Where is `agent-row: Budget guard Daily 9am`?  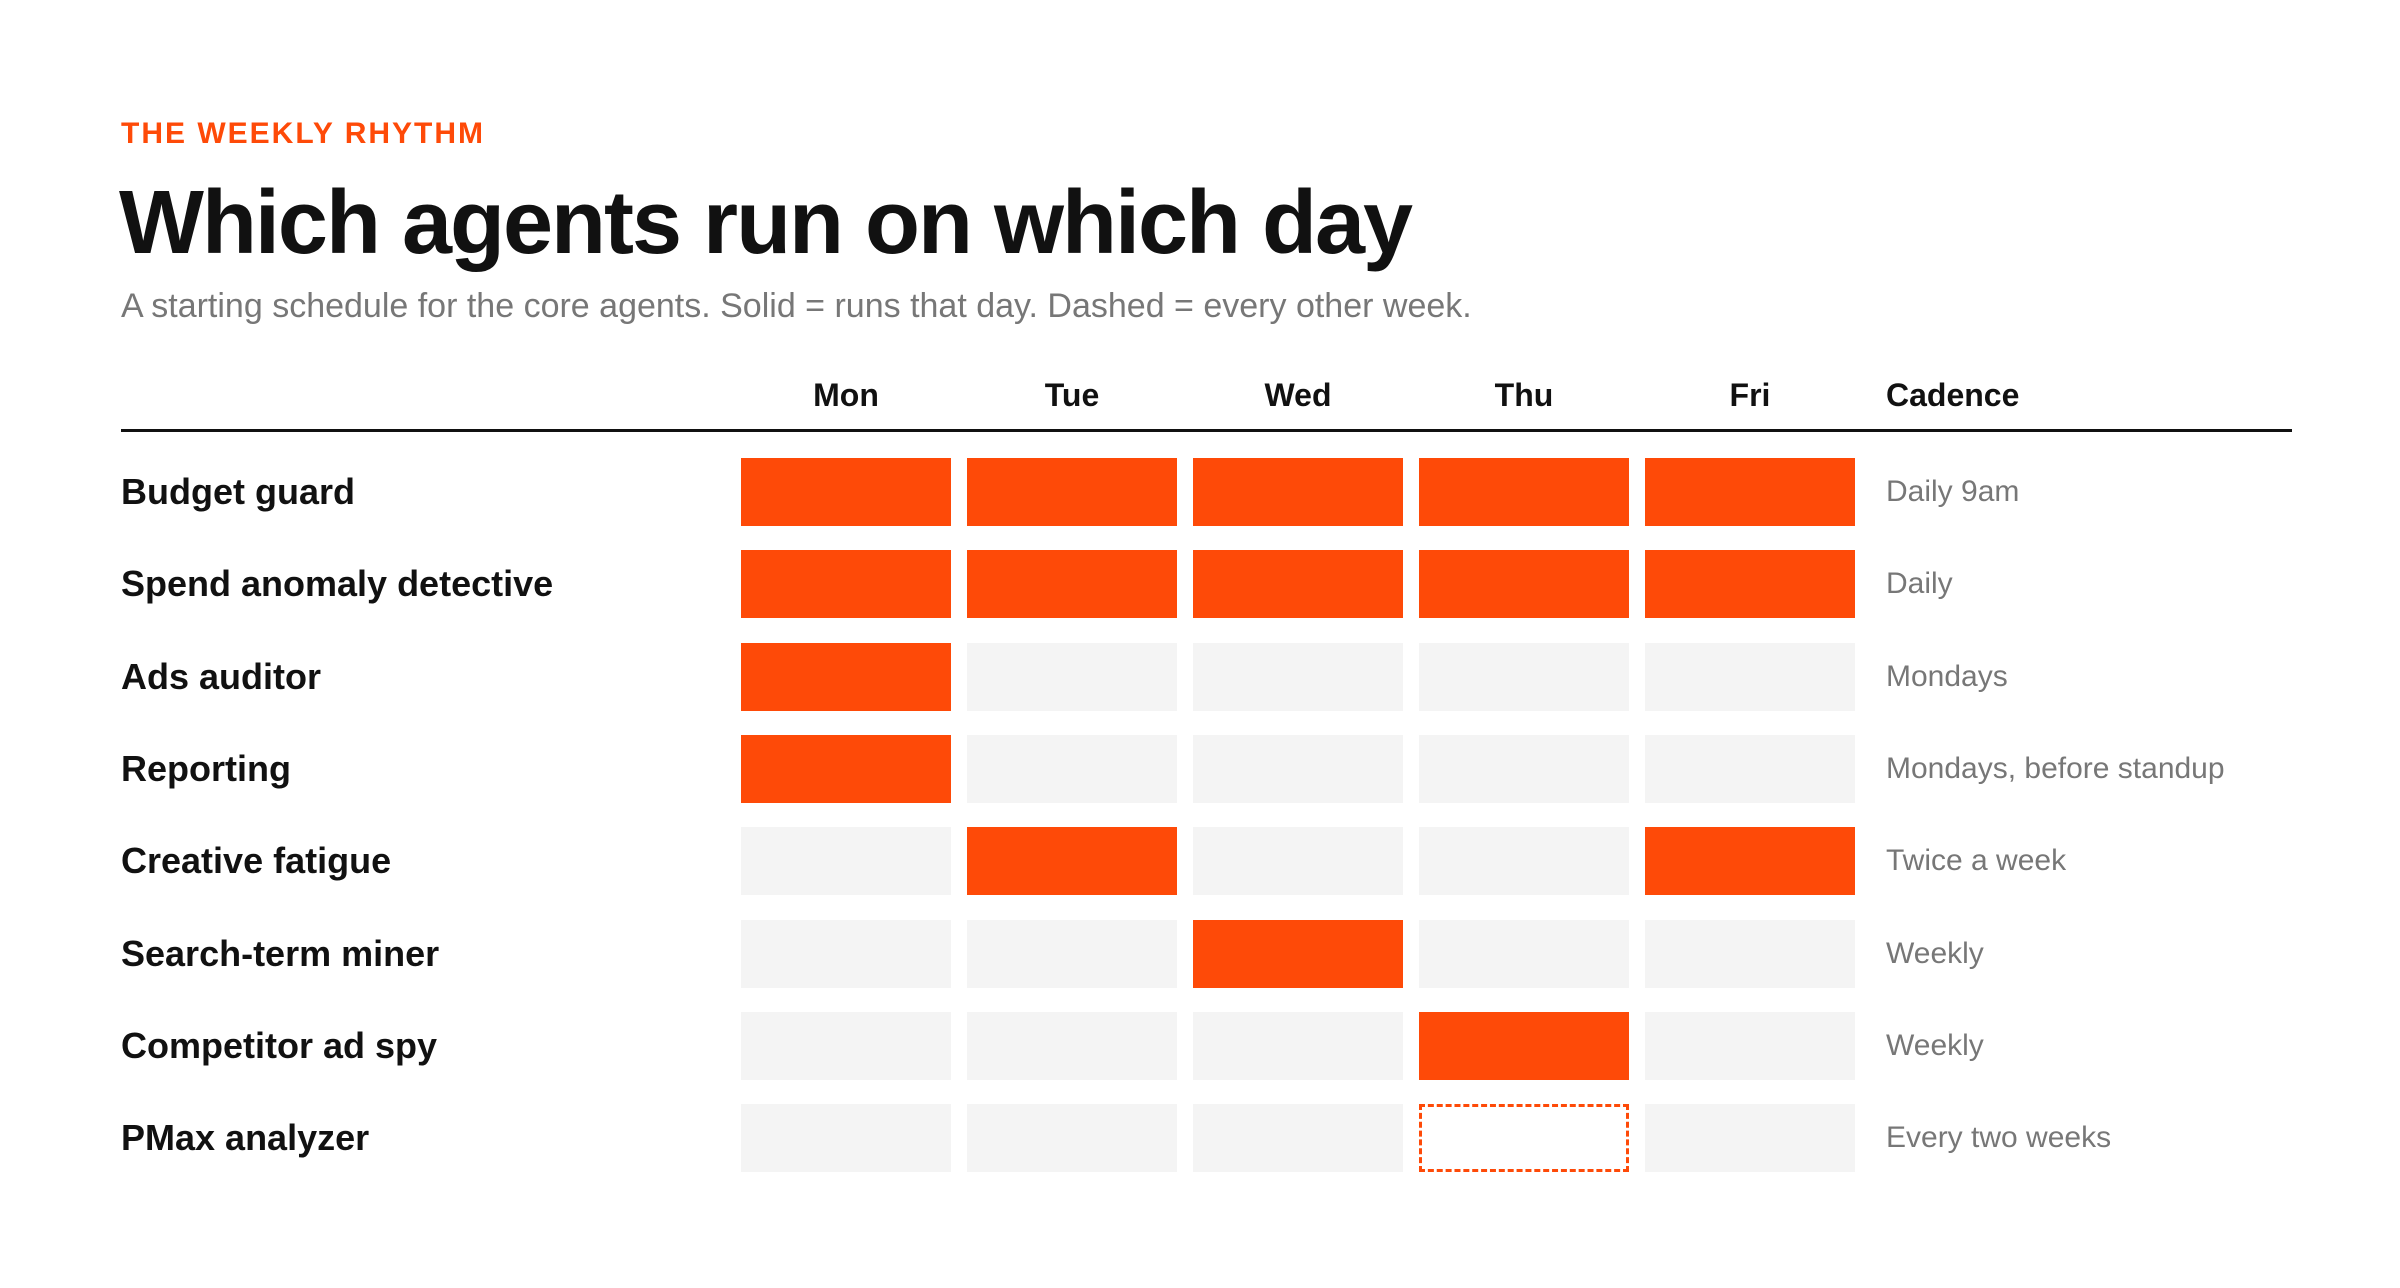
agent-row: Budget guard Daily 9am is located at coordinates (1200, 492).